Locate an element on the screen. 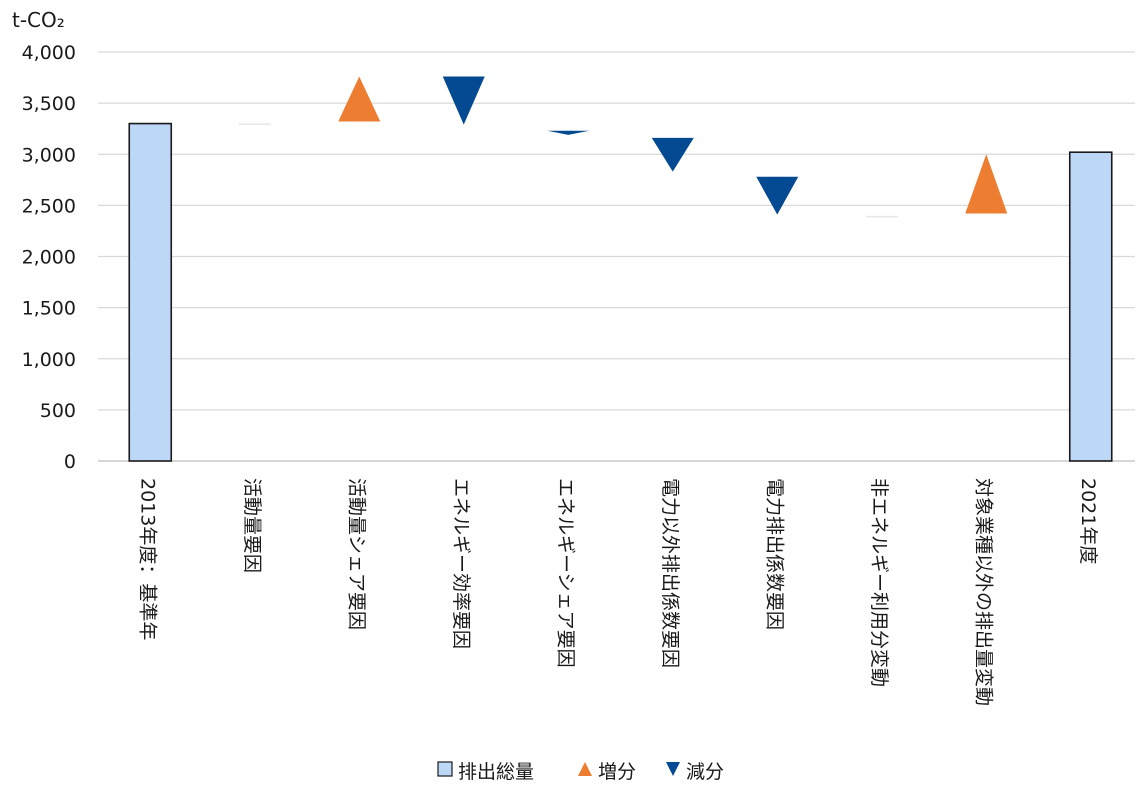  legend: 排出総量 増分 減分 is located at coordinates (581, 772).